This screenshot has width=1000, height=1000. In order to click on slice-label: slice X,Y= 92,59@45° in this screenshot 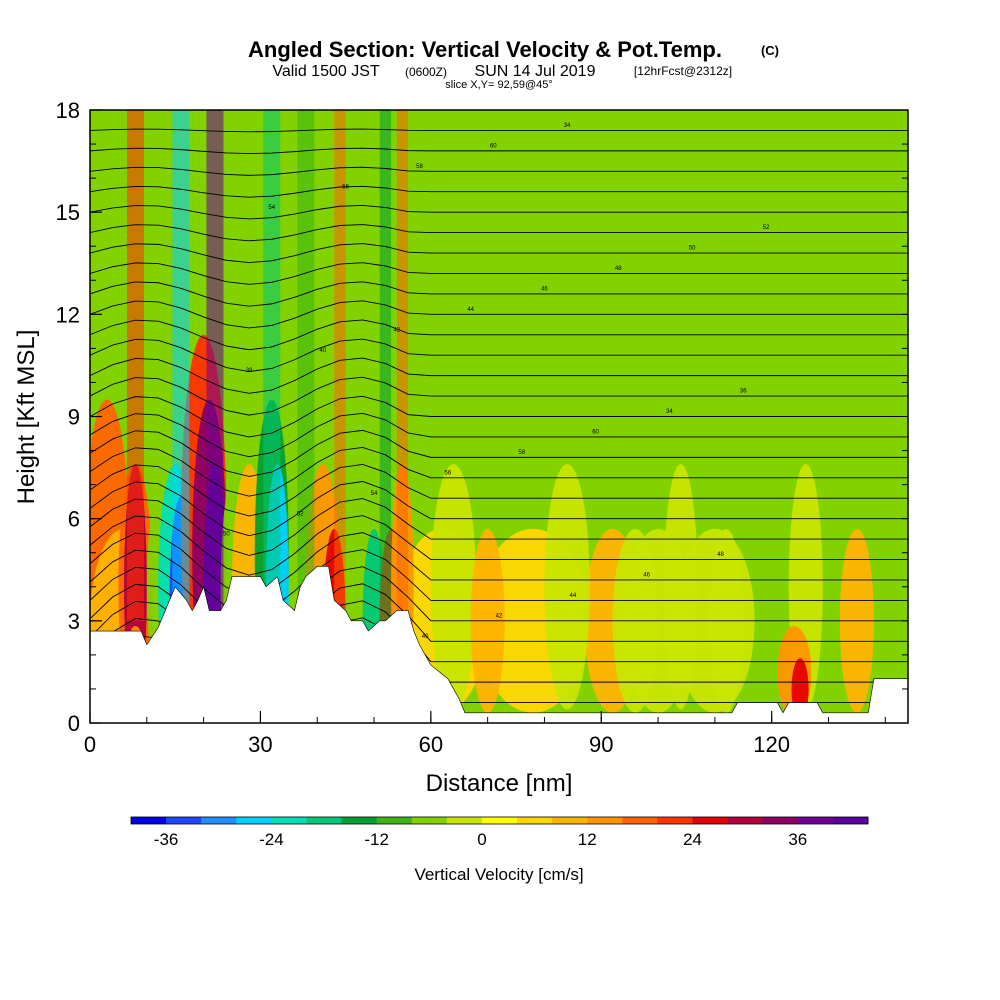, I will do `click(499, 85)`.